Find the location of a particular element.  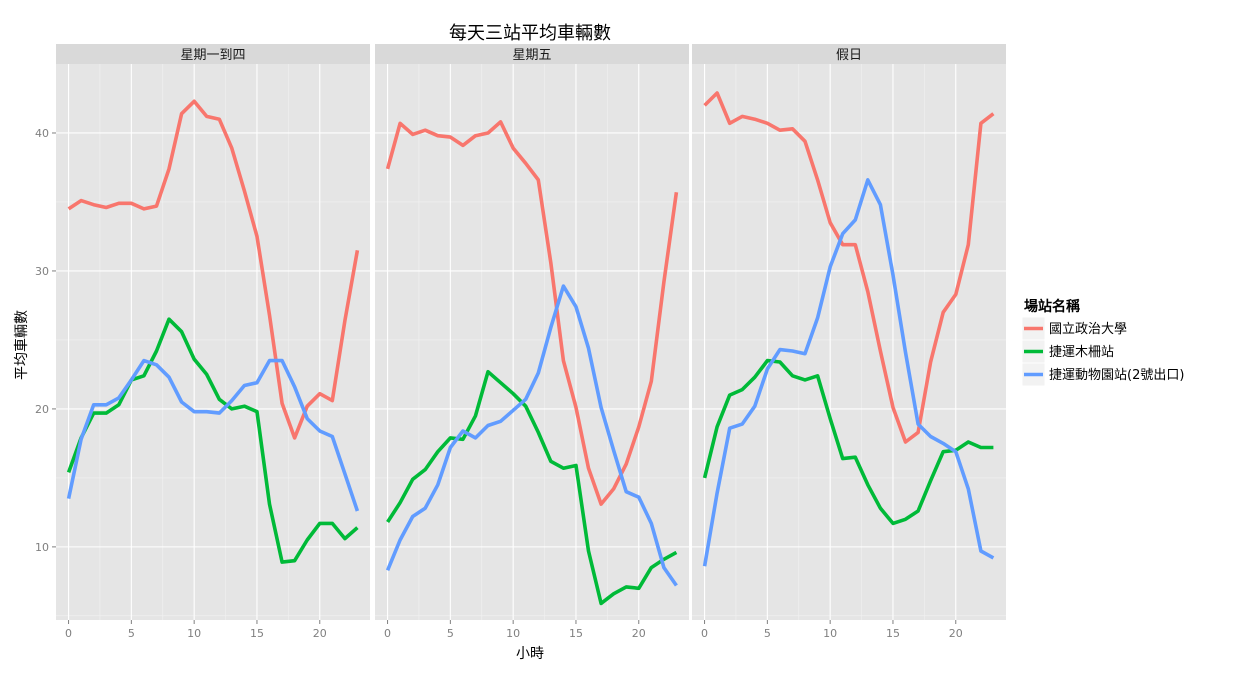

panel-strip-label: 星期一到四 is located at coordinates (212, 55).